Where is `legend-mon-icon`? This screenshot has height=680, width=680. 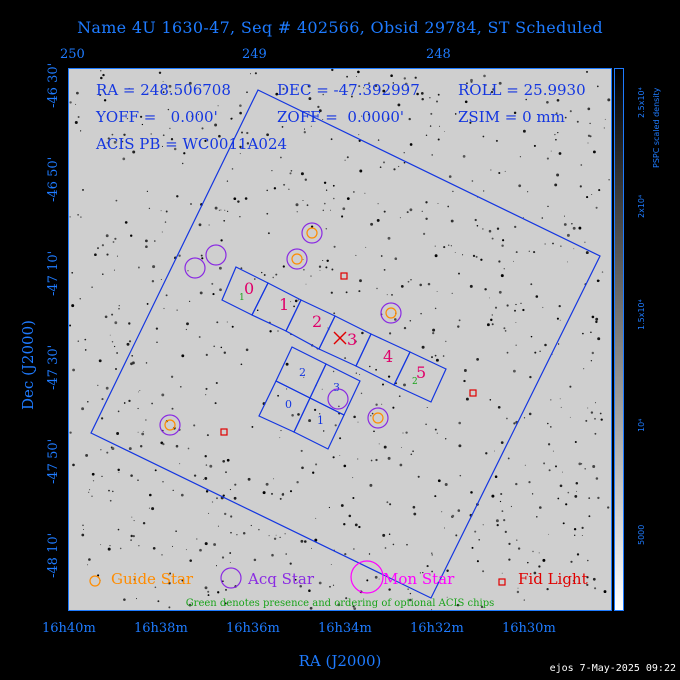
legend-mon-icon is located at coordinates (367, 577).